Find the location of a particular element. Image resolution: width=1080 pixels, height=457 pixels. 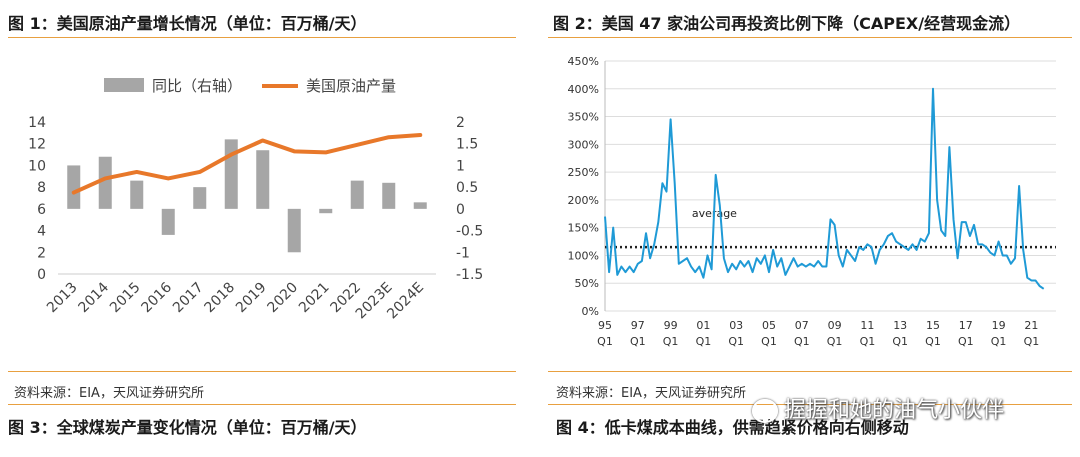

fig1-right-tick: 2 is located at coordinates (460, 123).